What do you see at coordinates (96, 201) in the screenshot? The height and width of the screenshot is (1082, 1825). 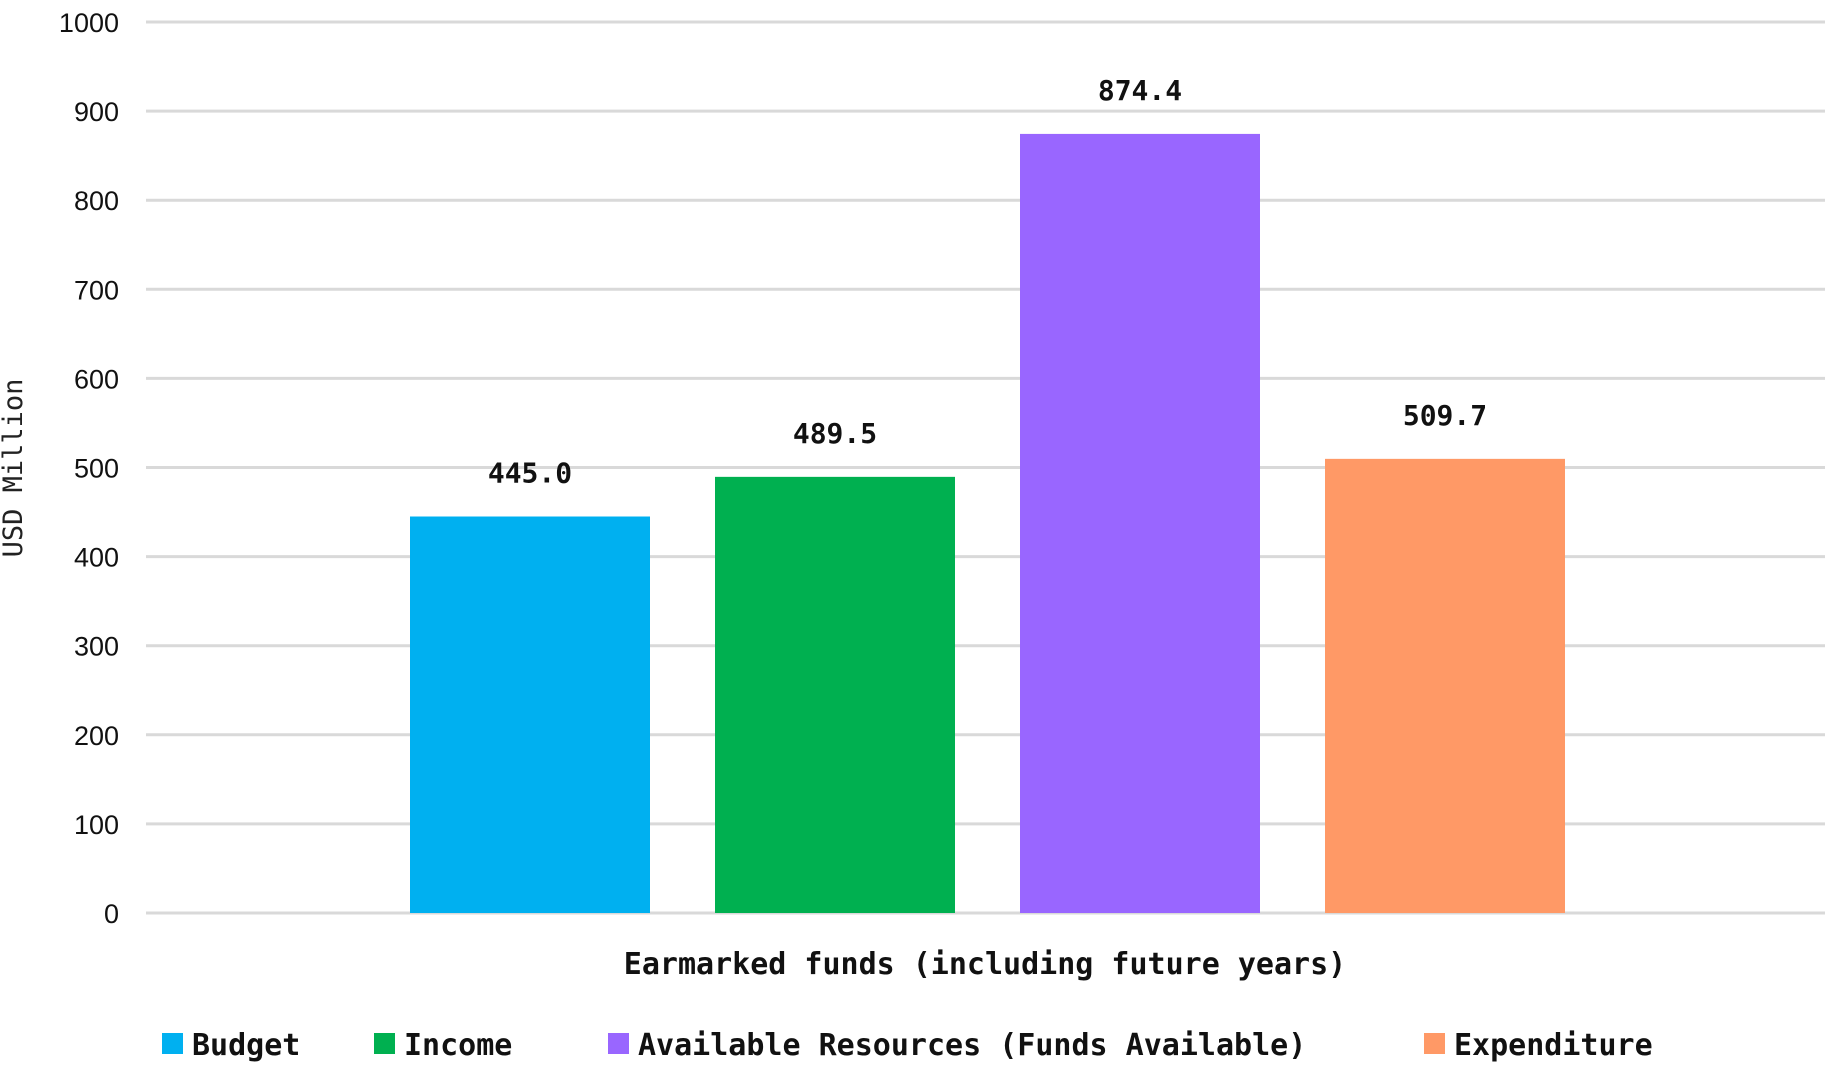 I see `y-tick-label: 800` at bounding box center [96, 201].